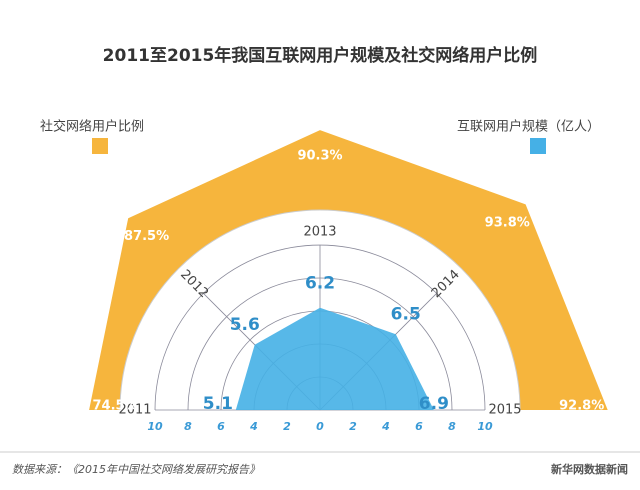 This screenshot has width=640, height=490. What do you see at coordinates (114, 406) in the screenshot?
I see `data-label: 74.5%` at bounding box center [114, 406].